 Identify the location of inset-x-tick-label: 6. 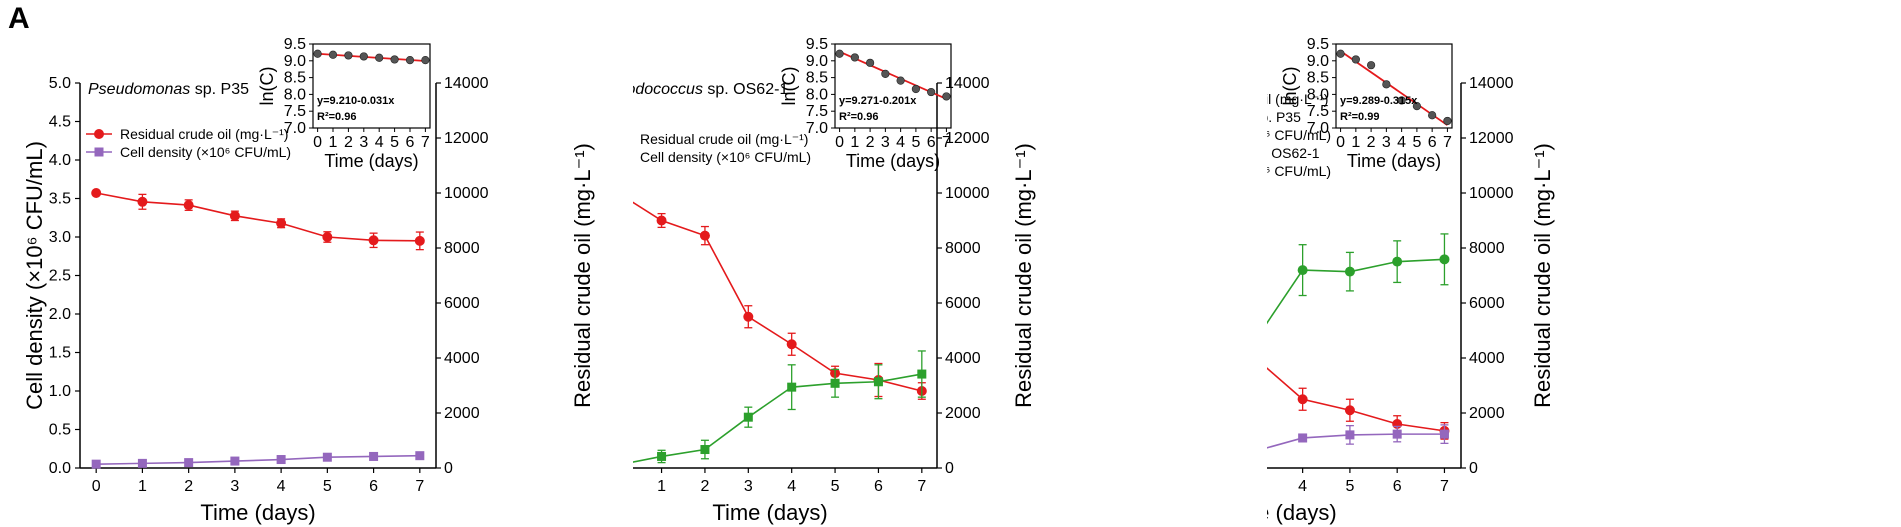
(931, 142).